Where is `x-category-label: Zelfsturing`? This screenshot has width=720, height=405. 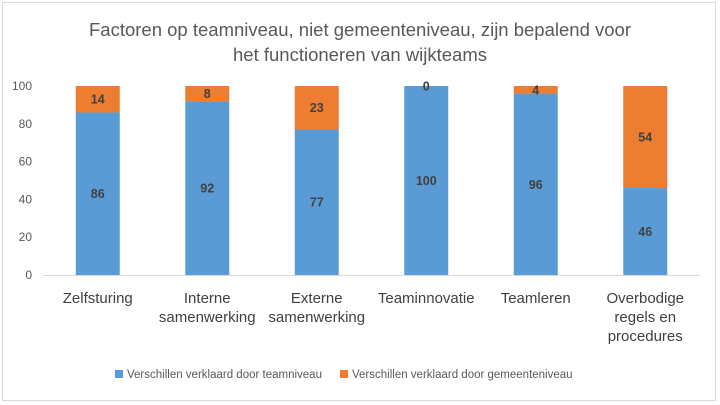 x-category-label: Zelfsturing is located at coordinates (98, 298).